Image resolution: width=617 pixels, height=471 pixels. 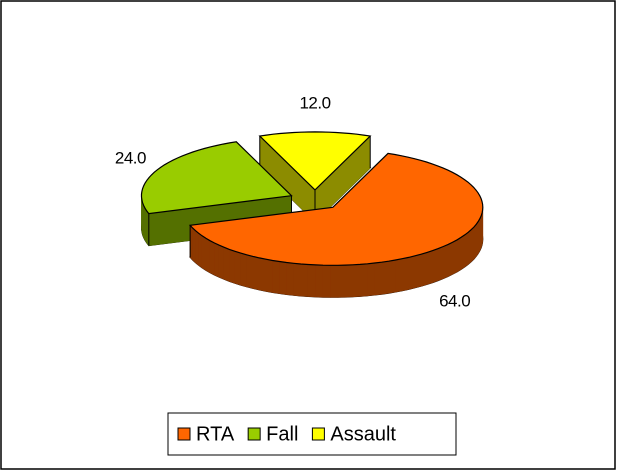 I want to click on data-label: 12.0, so click(x=314, y=102).